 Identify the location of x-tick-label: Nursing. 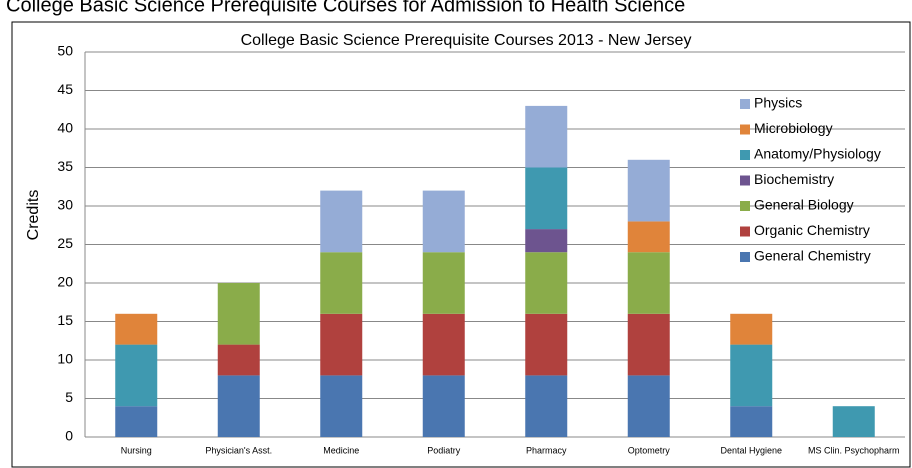
(136, 450).